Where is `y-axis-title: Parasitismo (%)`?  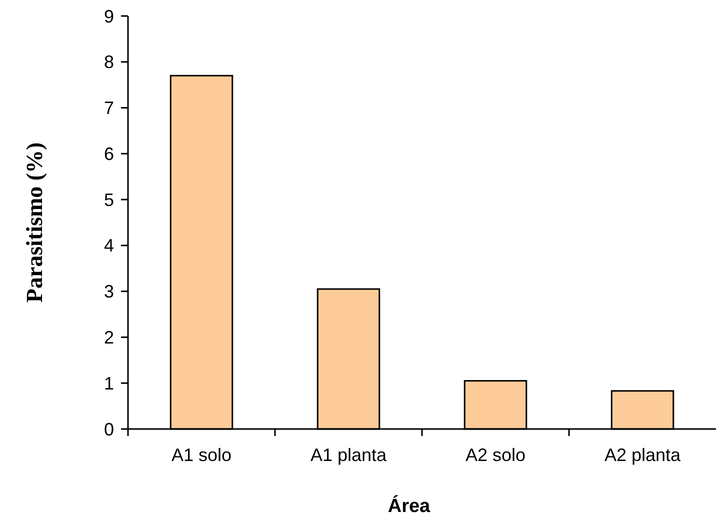 y-axis-title: Parasitismo (%) is located at coordinates (34, 222).